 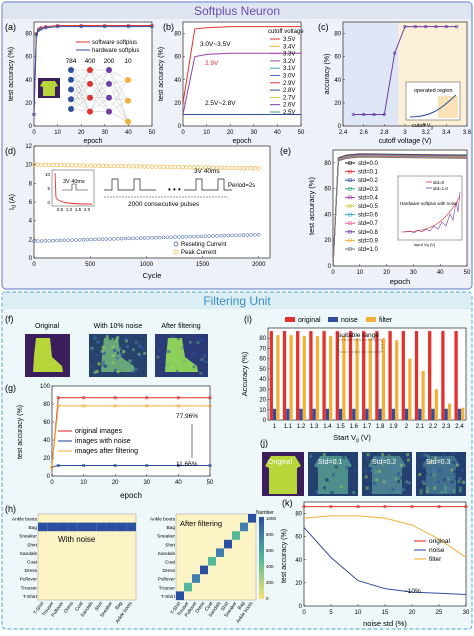 What do you see at coordinates (420, 427) in the screenshot?
I see `i-xtick-label-11: 2.1` at bounding box center [420, 427].